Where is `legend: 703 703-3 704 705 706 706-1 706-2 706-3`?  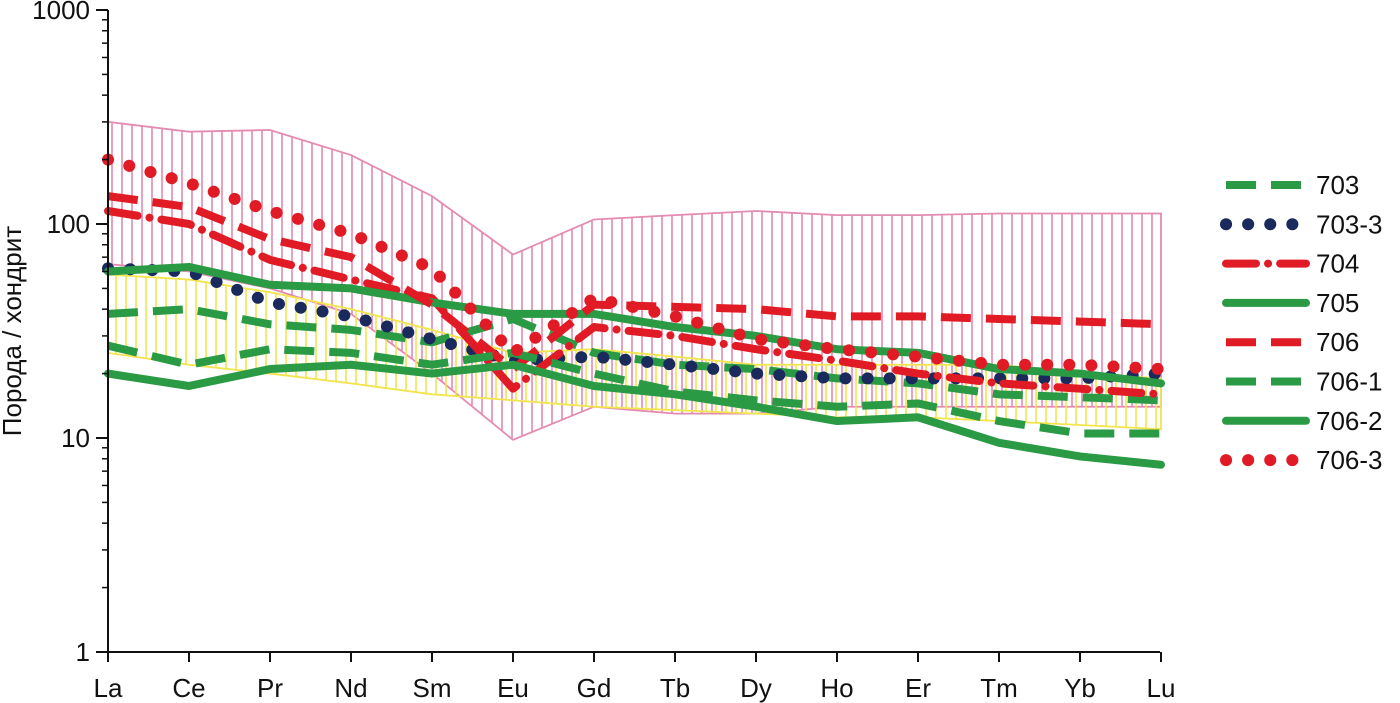
legend: 703 703-3 704 705 706 706-1 706-2 706-3 is located at coordinates (1301, 322).